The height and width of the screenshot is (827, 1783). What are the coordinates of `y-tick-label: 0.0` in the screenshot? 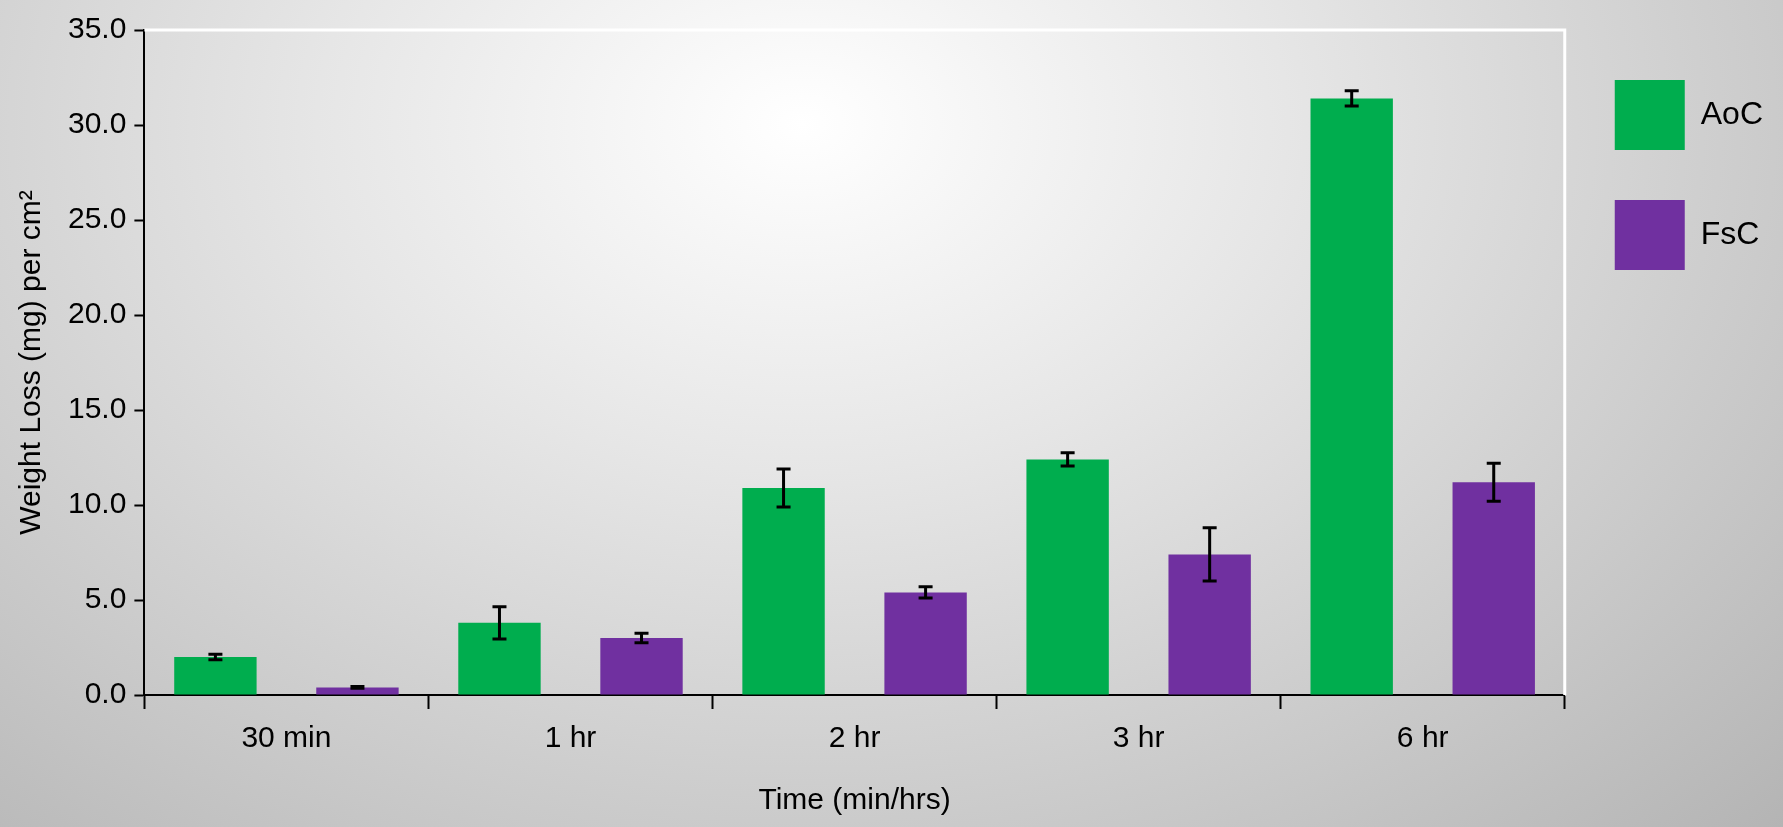 It's located at (105, 693).